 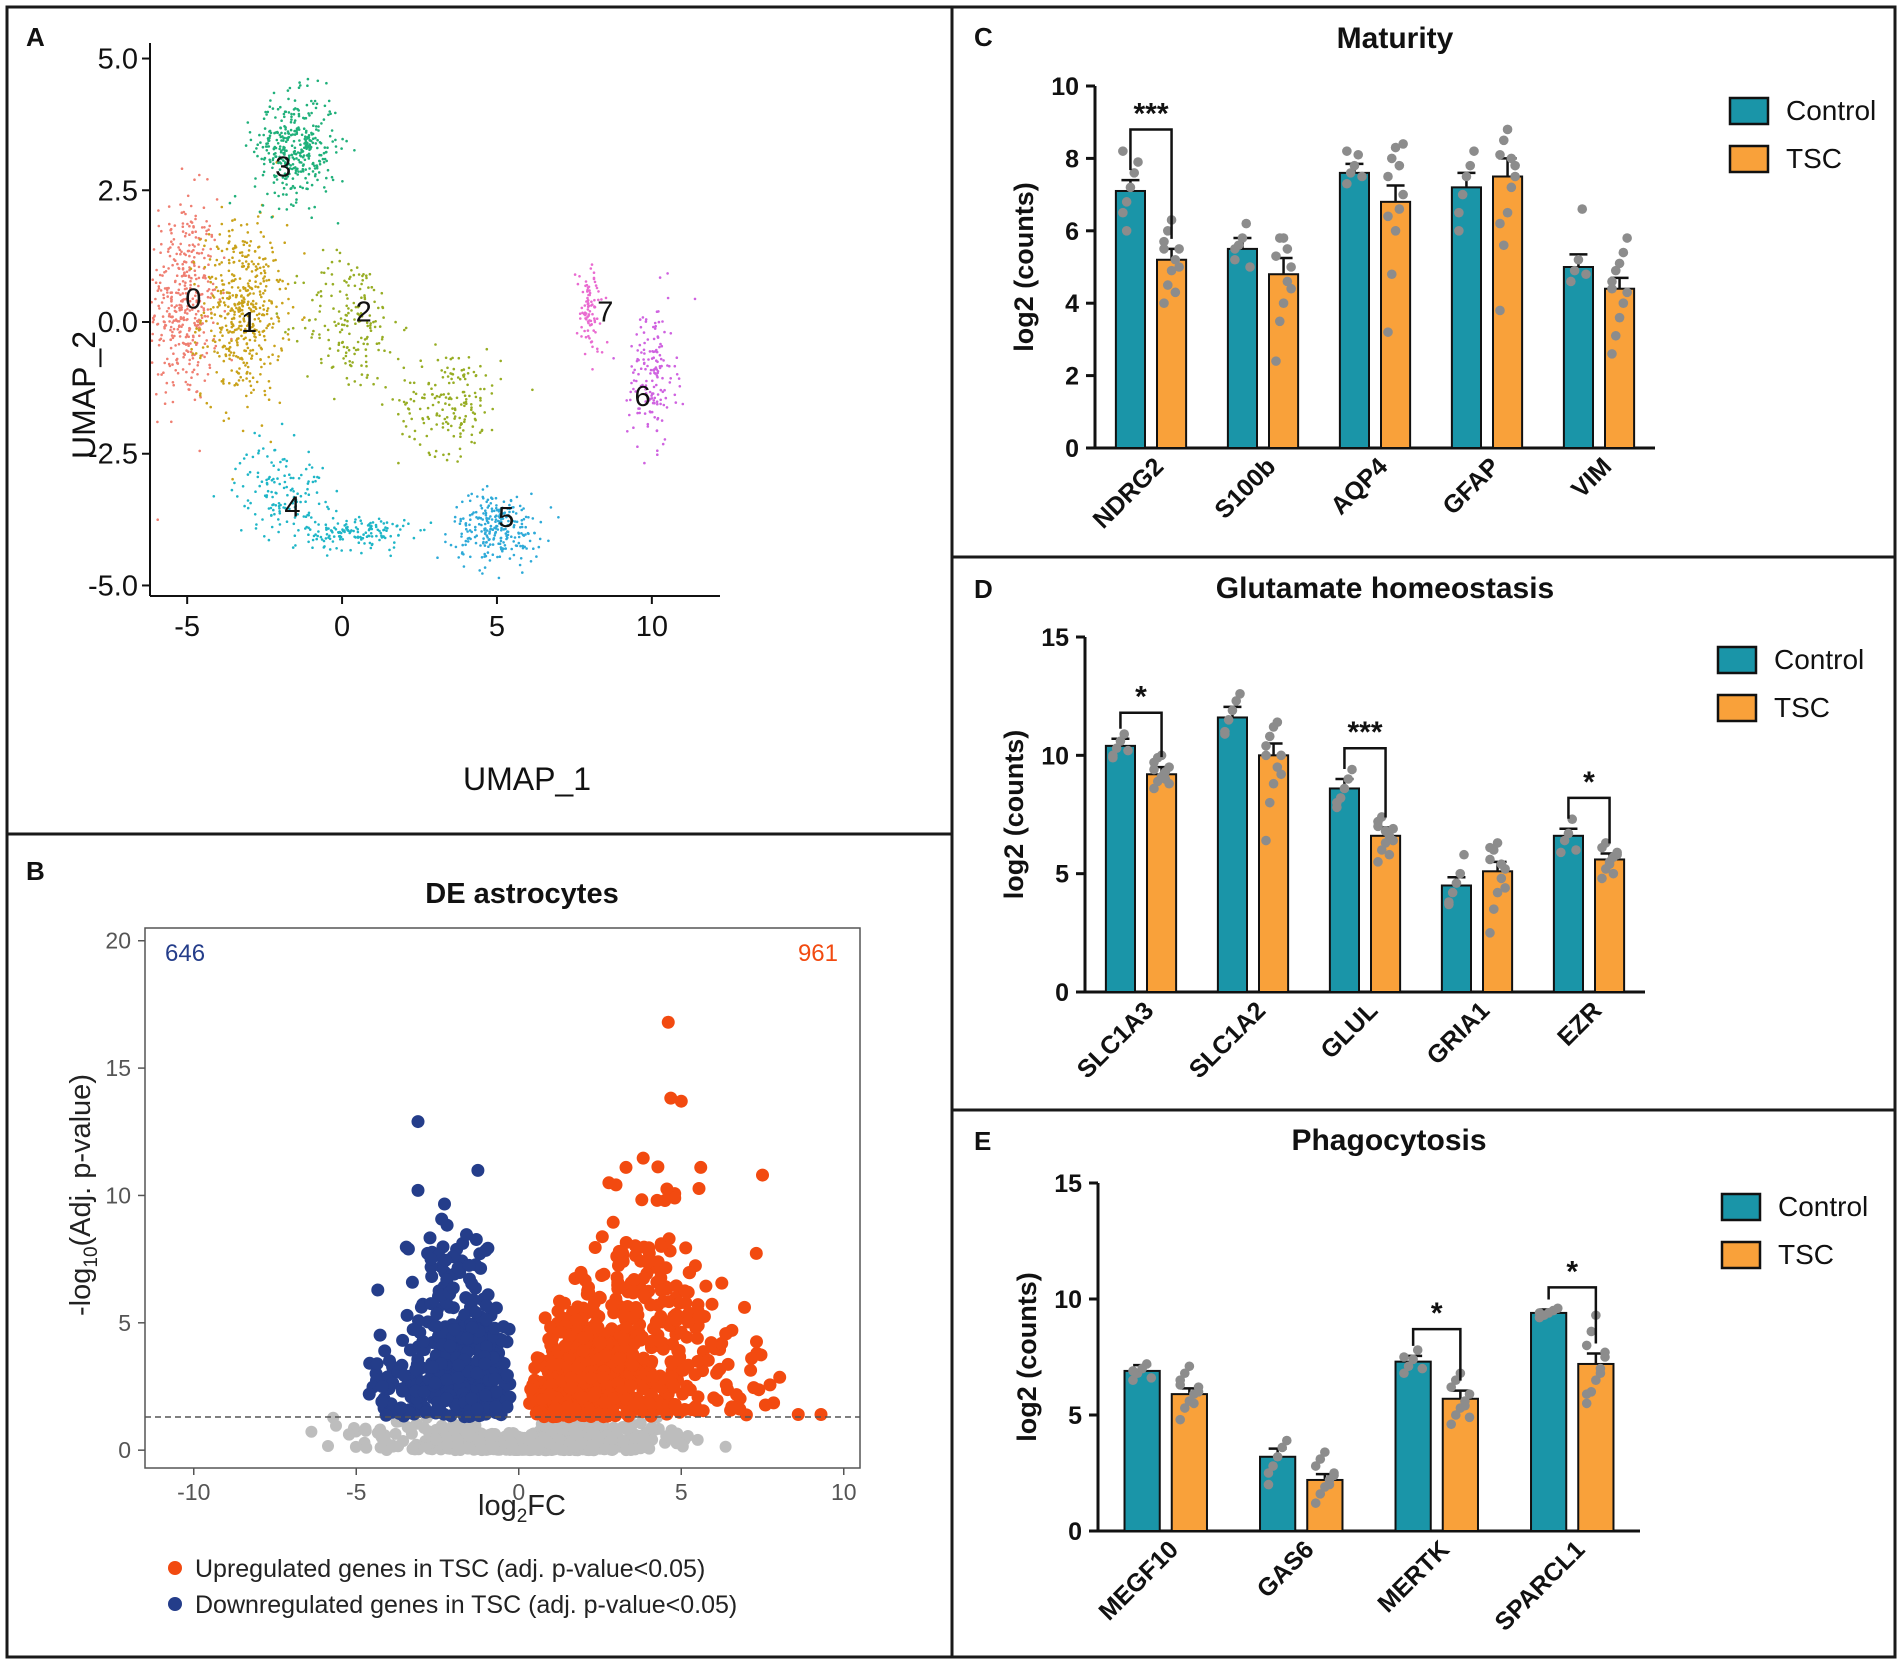 What do you see at coordinates (292, 507) in the screenshot?
I see `umap-cluster-label-4: 4` at bounding box center [292, 507].